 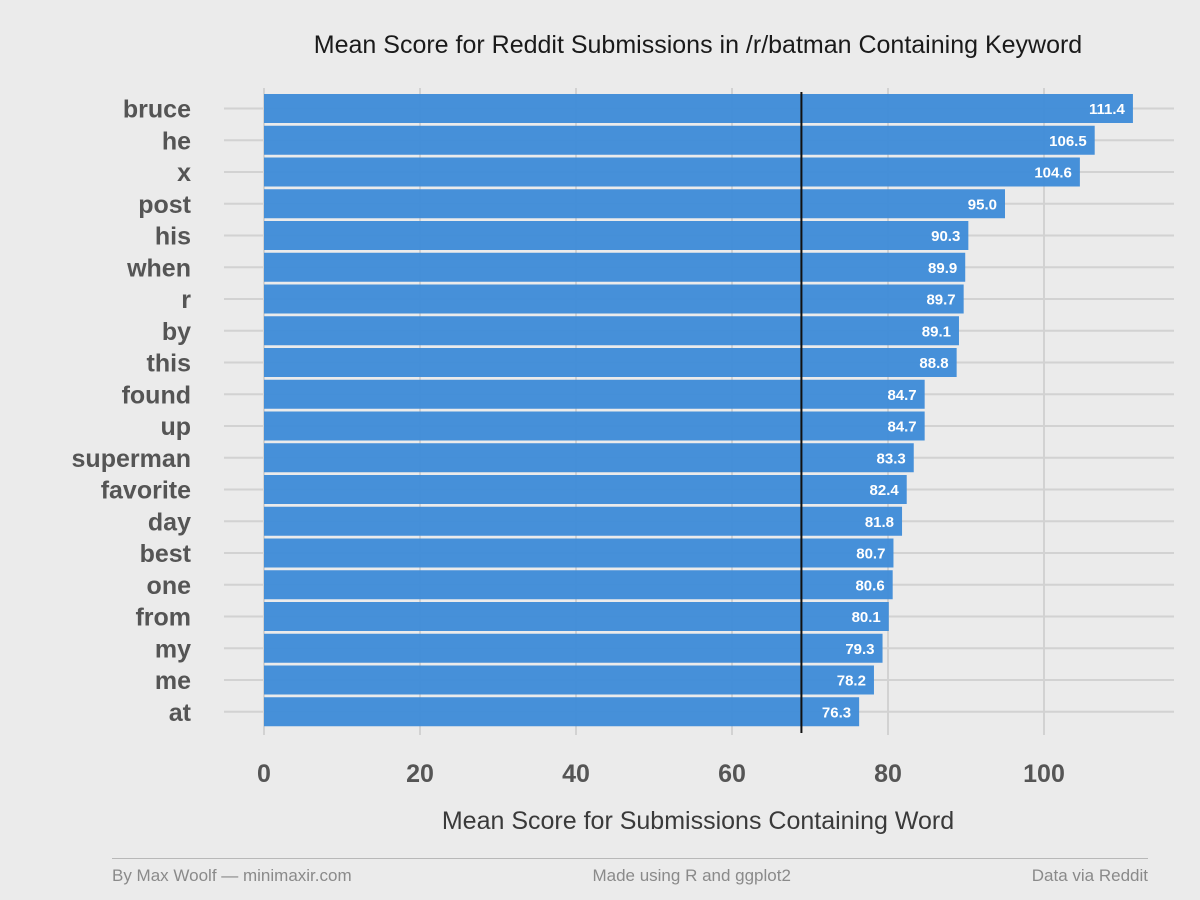 What do you see at coordinates (936, 331) in the screenshot?
I see `value-label-by: 89.1` at bounding box center [936, 331].